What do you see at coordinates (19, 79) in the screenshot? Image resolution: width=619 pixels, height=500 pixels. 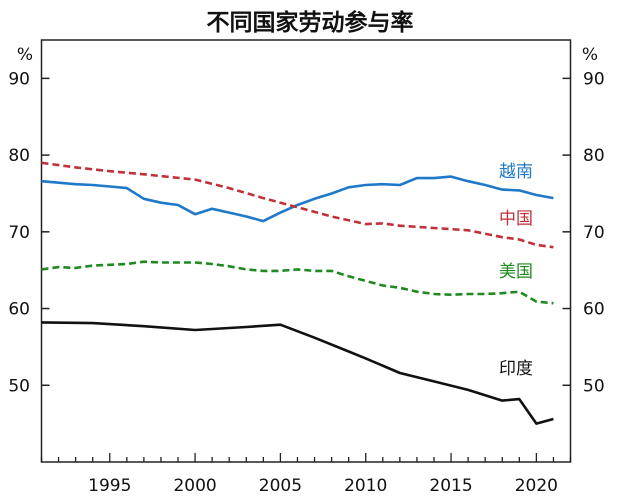 I see `y-tick-label-left: 90` at bounding box center [19, 79].